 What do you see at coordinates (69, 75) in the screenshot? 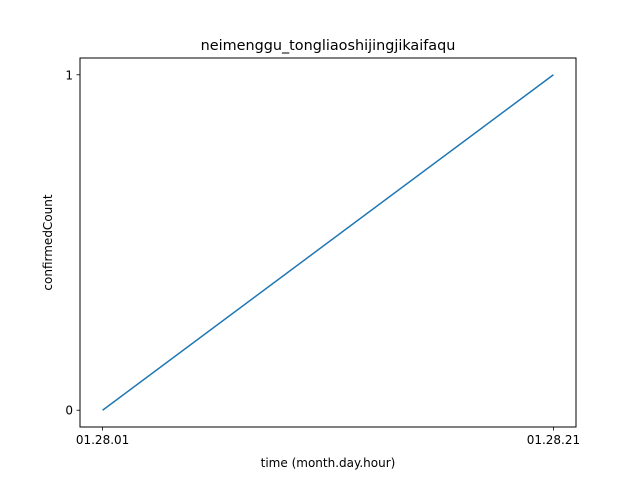
I see `y-tick-label: 1` at bounding box center [69, 75].